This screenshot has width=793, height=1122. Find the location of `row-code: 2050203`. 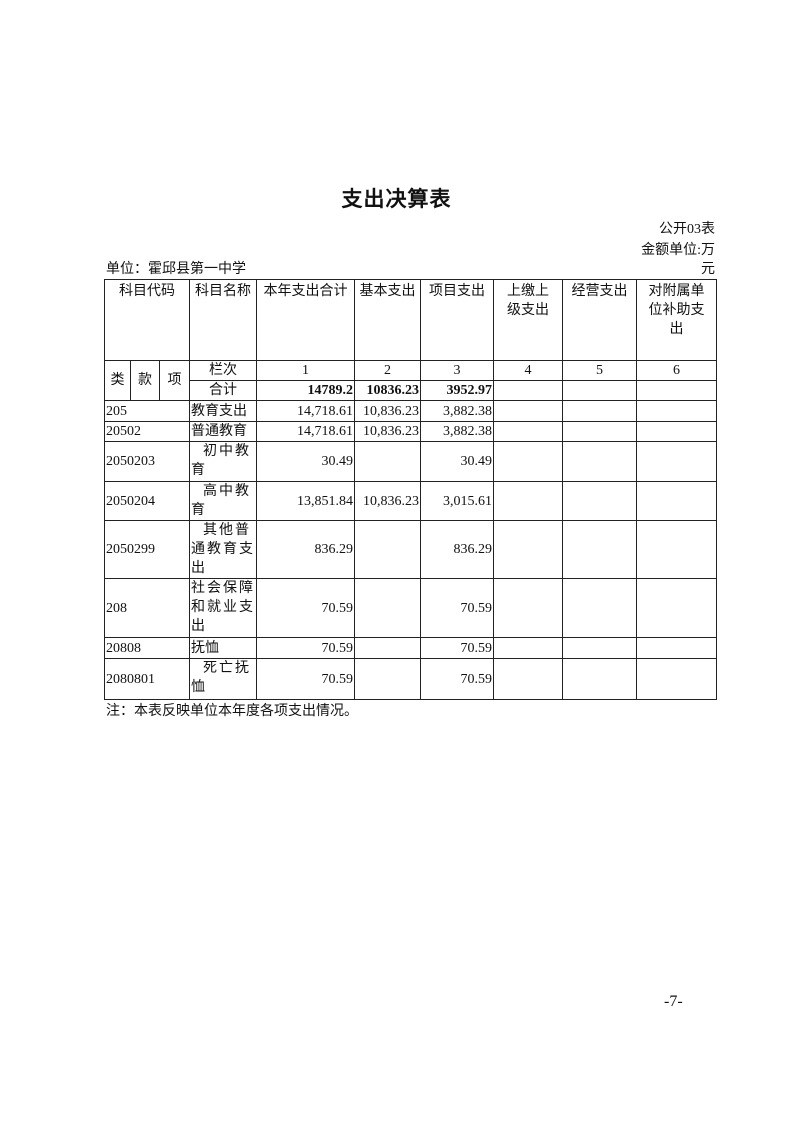

row-code: 2050203 is located at coordinates (147, 461).